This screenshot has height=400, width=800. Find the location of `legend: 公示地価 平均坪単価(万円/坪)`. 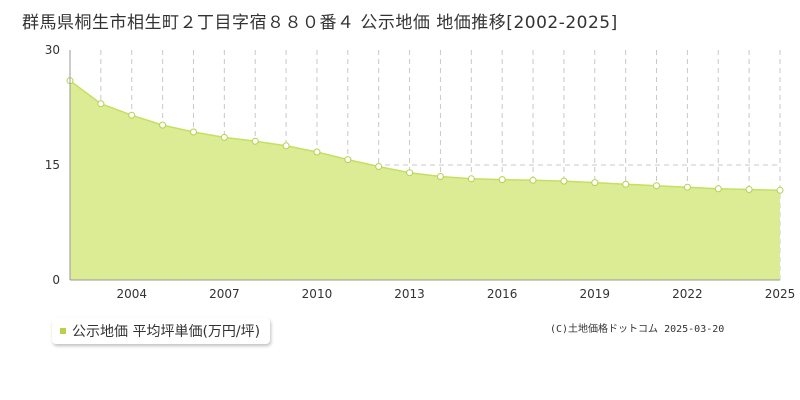

legend: 公示地価 平均坪単価(万円/坪) is located at coordinates (161, 331).